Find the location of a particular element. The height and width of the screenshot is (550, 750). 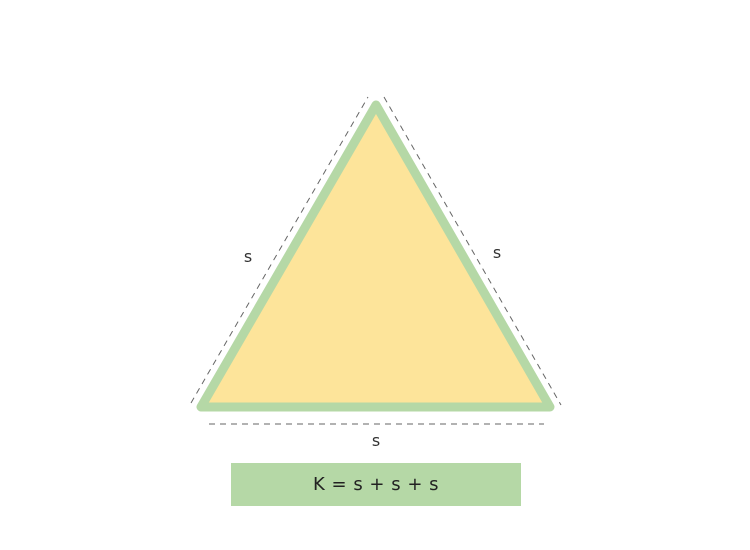

bottom-side-label: s is located at coordinates (376, 440).